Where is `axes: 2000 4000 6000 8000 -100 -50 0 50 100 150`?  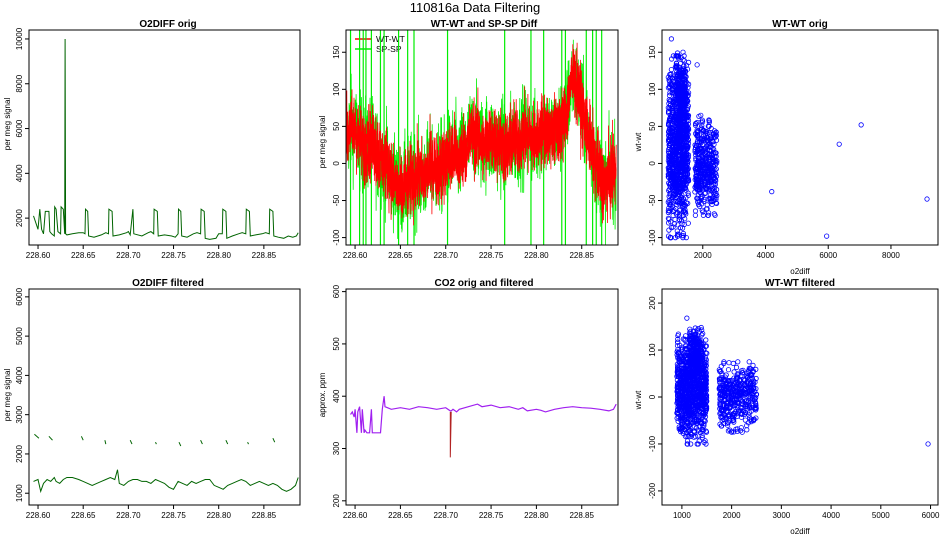 axes: 2000 4000 6000 8000 -100 -50 0 50 100 150 is located at coordinates (793, 144).